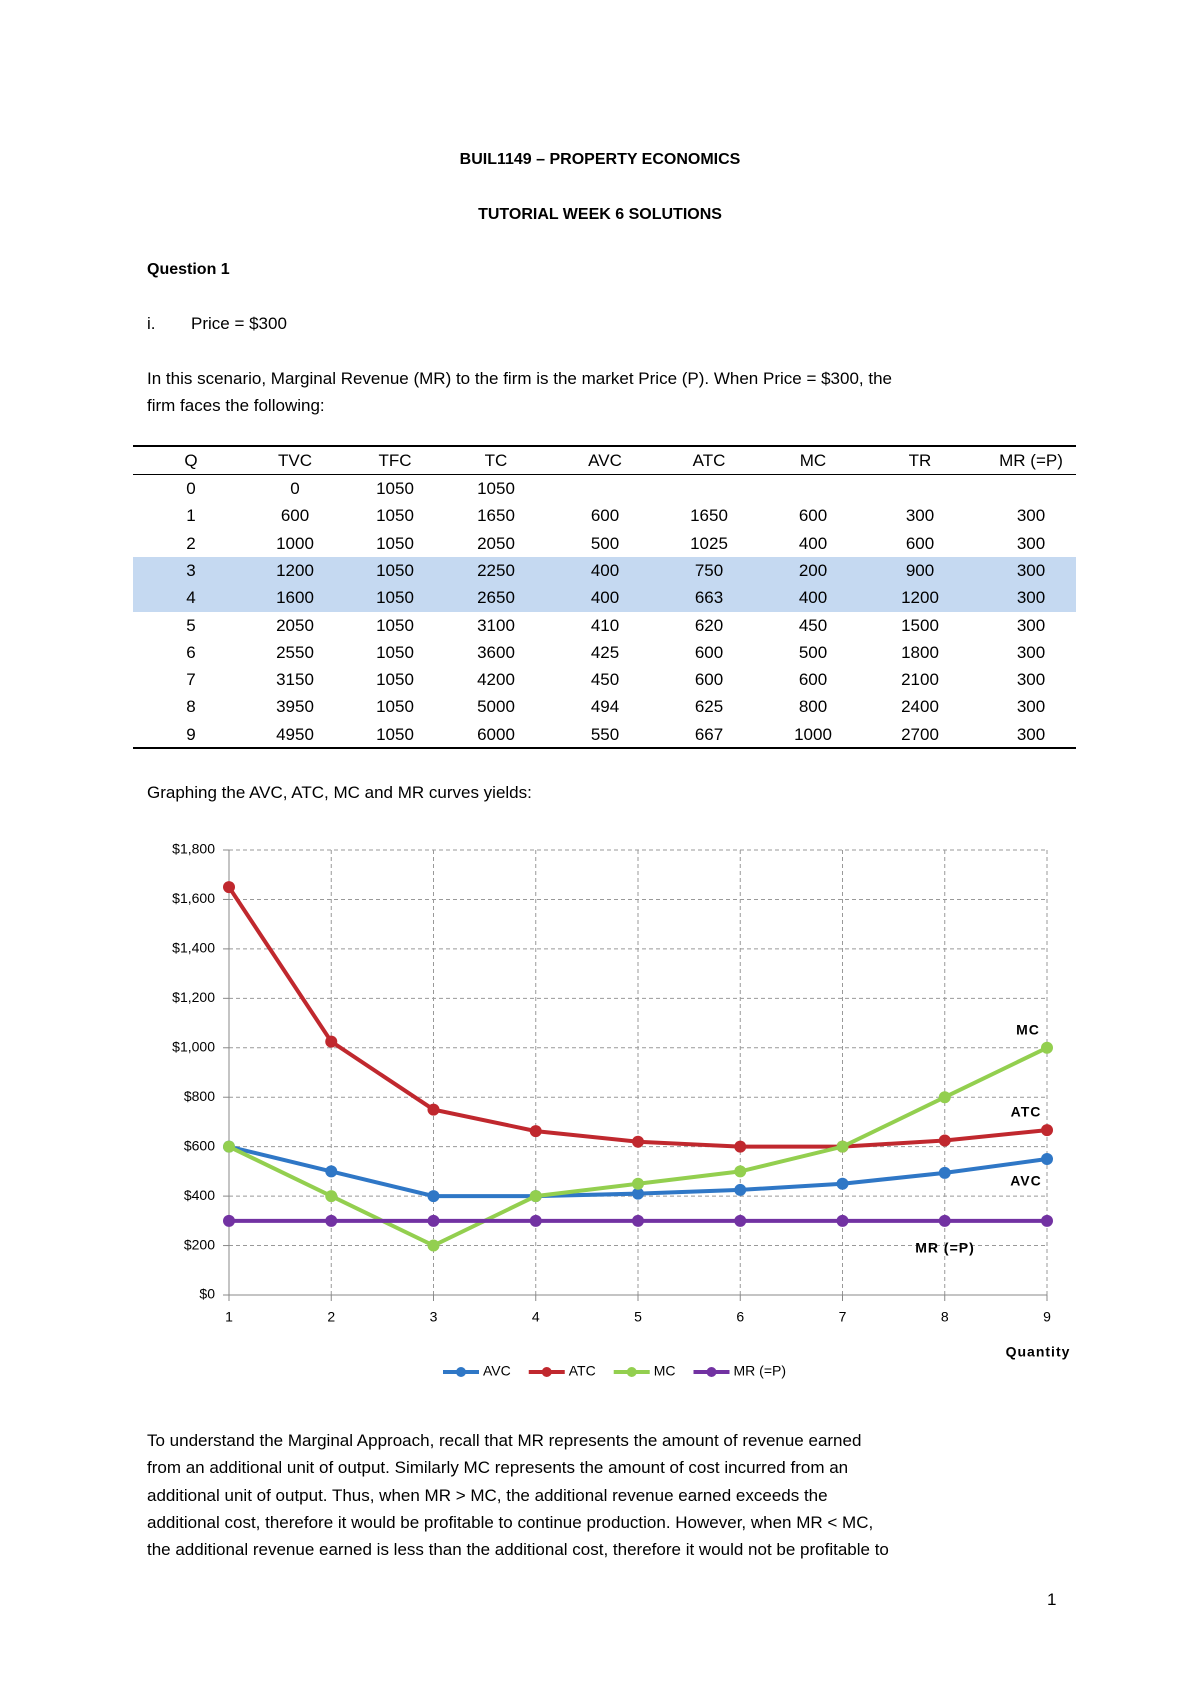 This screenshot has height=1698, width=1200. Describe the element at coordinates (496, 707) in the screenshot. I see `table-cell: 5000` at that location.